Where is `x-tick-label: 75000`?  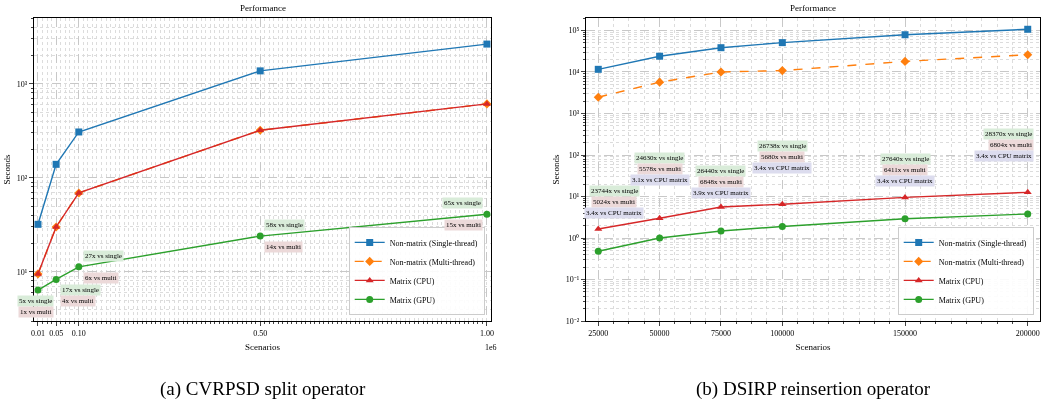 x-tick-label: 75000 is located at coordinates (720, 333).